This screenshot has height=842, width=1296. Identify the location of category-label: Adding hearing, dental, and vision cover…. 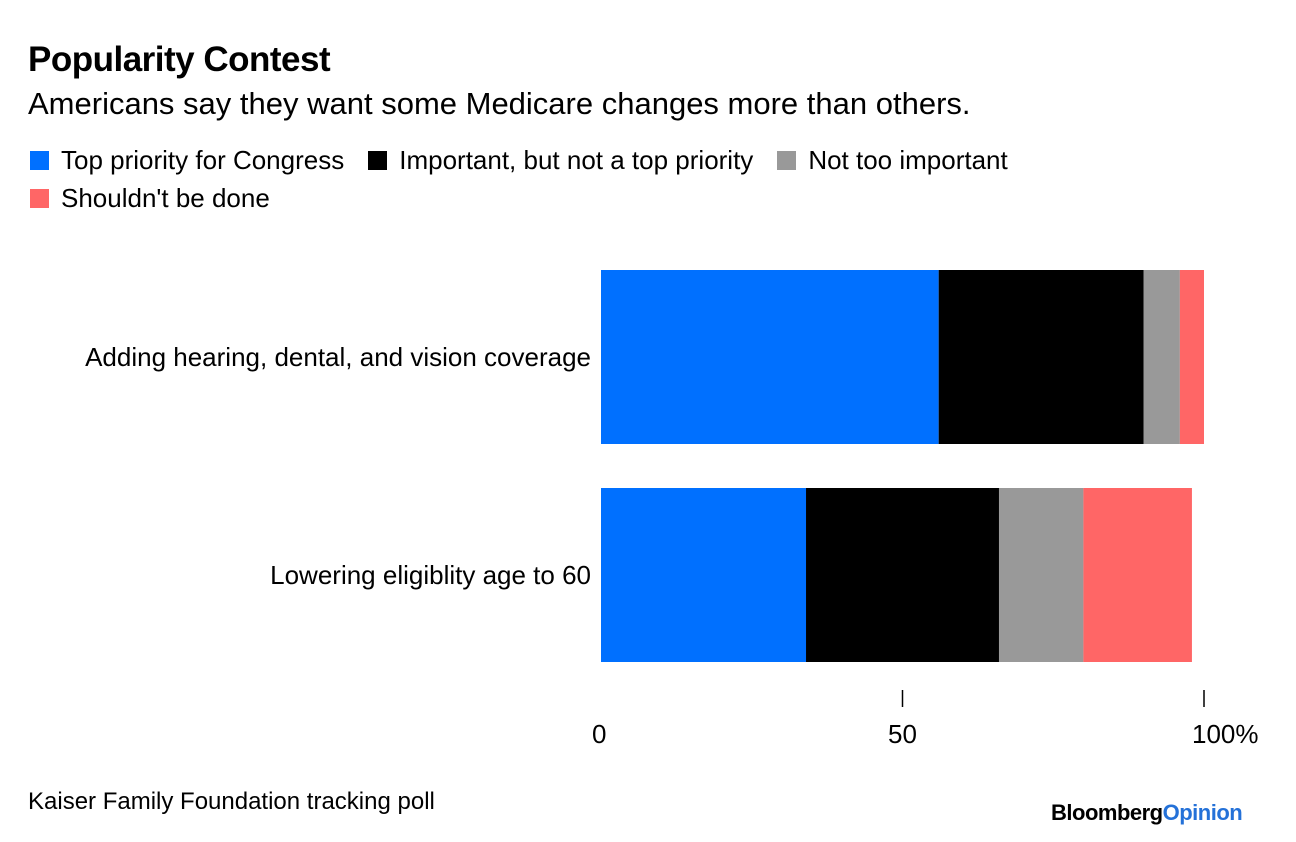
(338, 357).